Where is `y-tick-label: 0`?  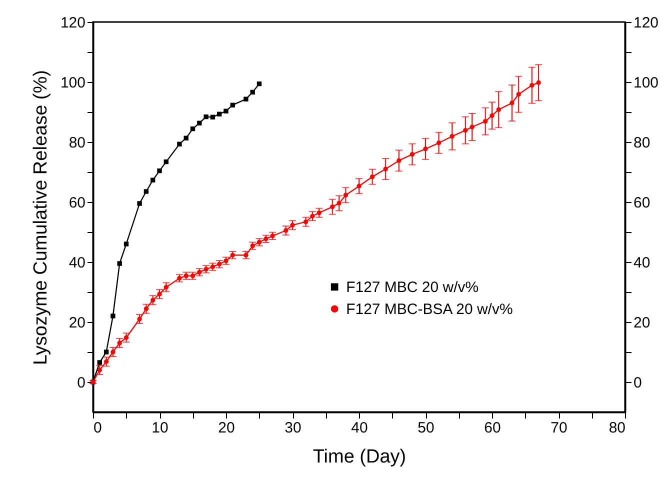
y-tick-label: 0 is located at coordinates (81, 383).